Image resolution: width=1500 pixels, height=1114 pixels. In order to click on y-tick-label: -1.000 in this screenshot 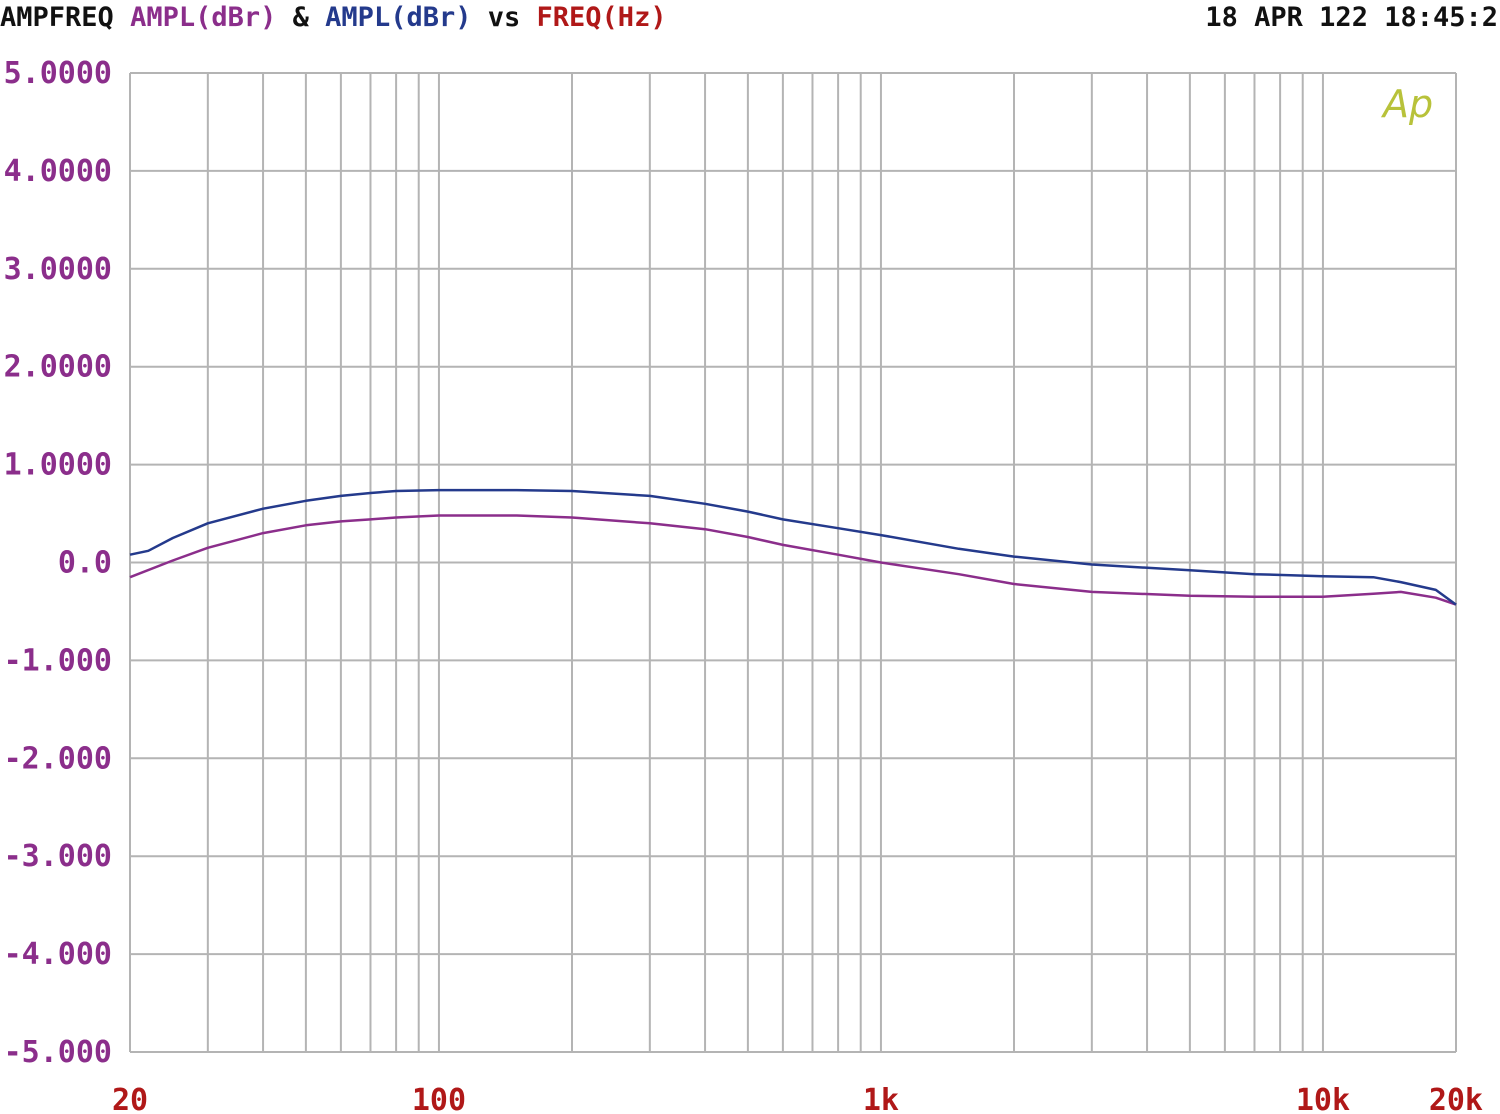, I will do `click(58, 660)`.